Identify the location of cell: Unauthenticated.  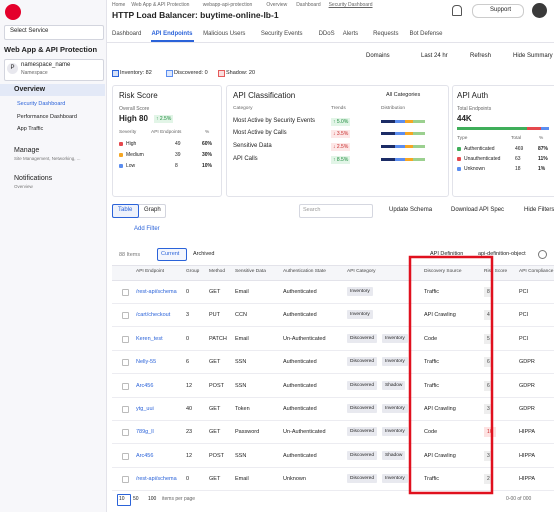
(482, 159).